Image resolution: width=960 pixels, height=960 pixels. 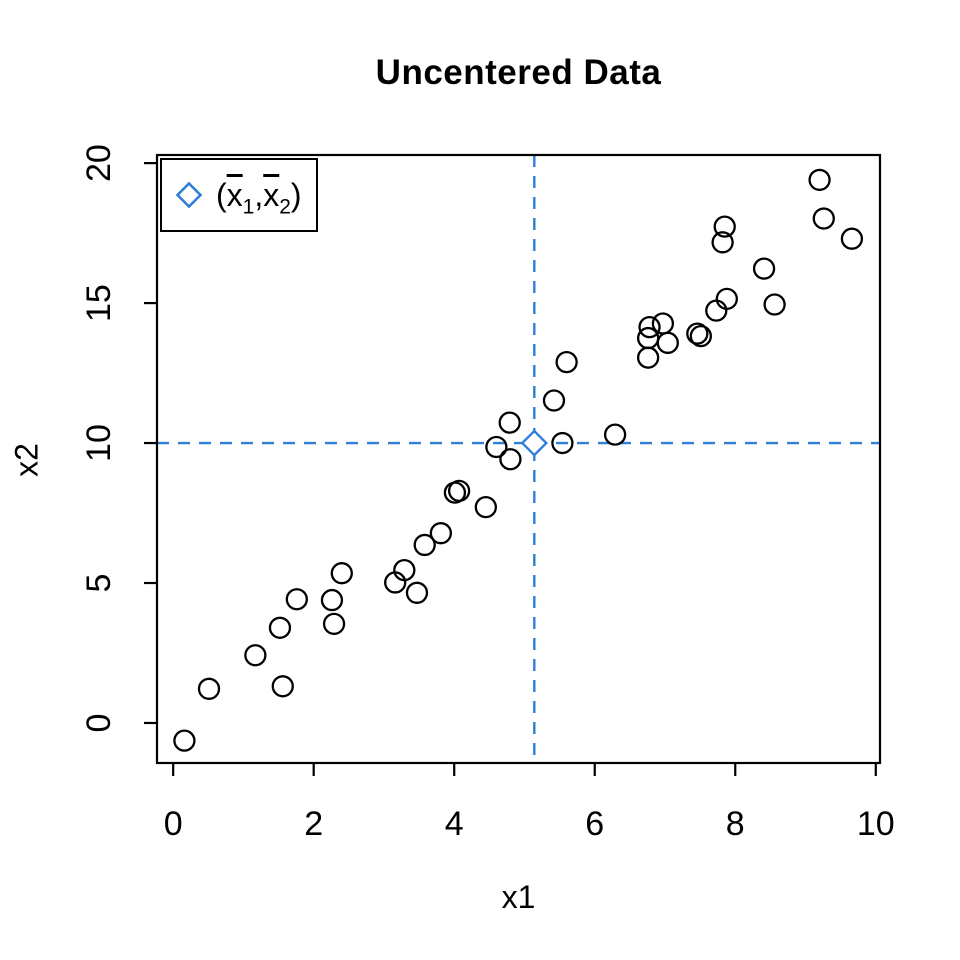 I want to click on y-tick-label: 15, so click(x=99, y=303).